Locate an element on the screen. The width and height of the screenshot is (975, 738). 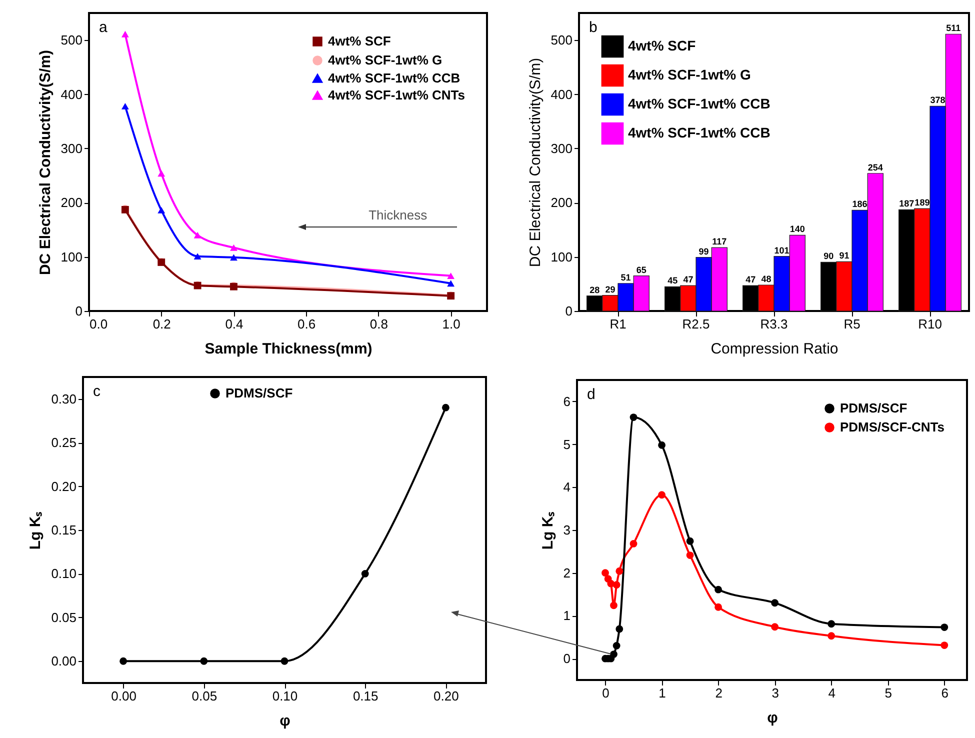
data-label: 91 is located at coordinates (844, 255).